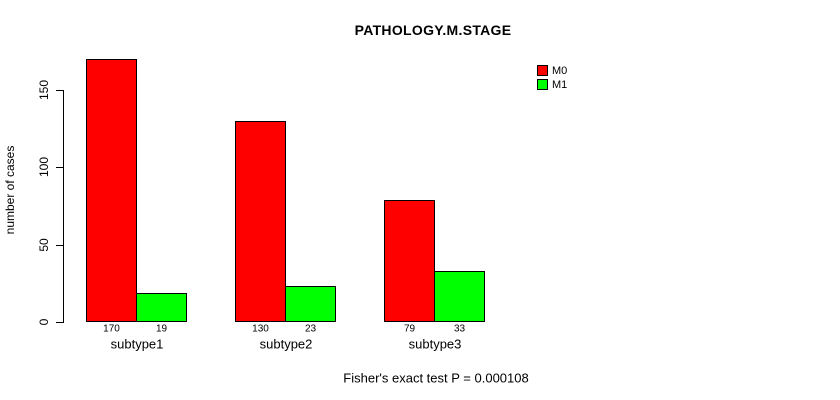 Image resolution: width=840 pixels, height=400 pixels. I want to click on bar-value-label: 19, so click(161, 329).